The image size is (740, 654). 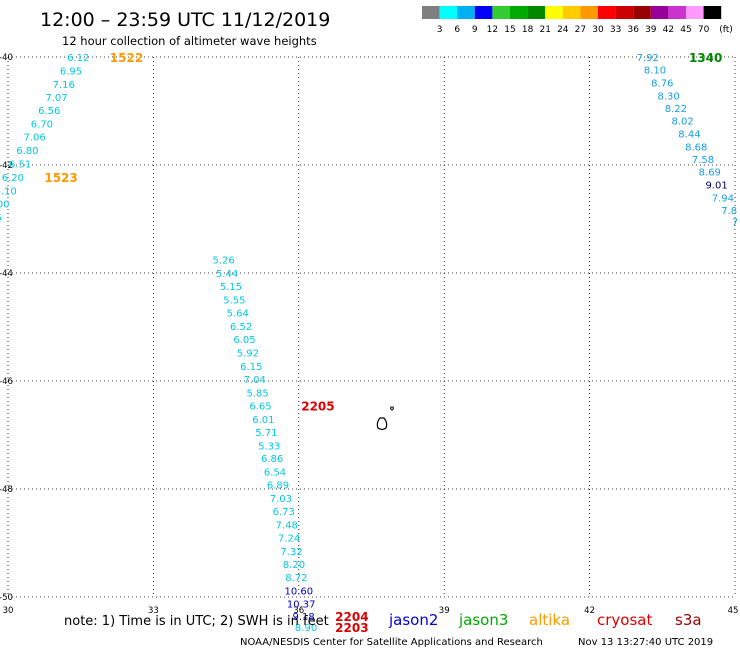 I want to click on swh-value: 7.07, so click(x=56, y=98).